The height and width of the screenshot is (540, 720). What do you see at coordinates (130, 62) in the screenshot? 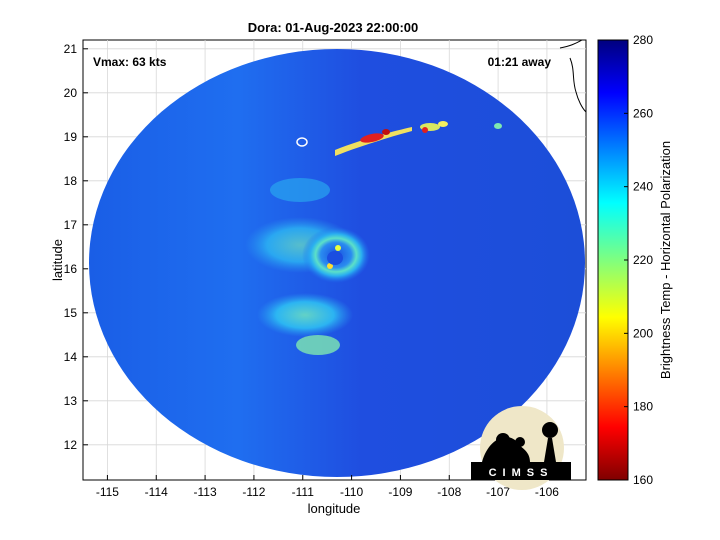
I see `vmax-annotation: Vmax: 63 kts` at bounding box center [130, 62].